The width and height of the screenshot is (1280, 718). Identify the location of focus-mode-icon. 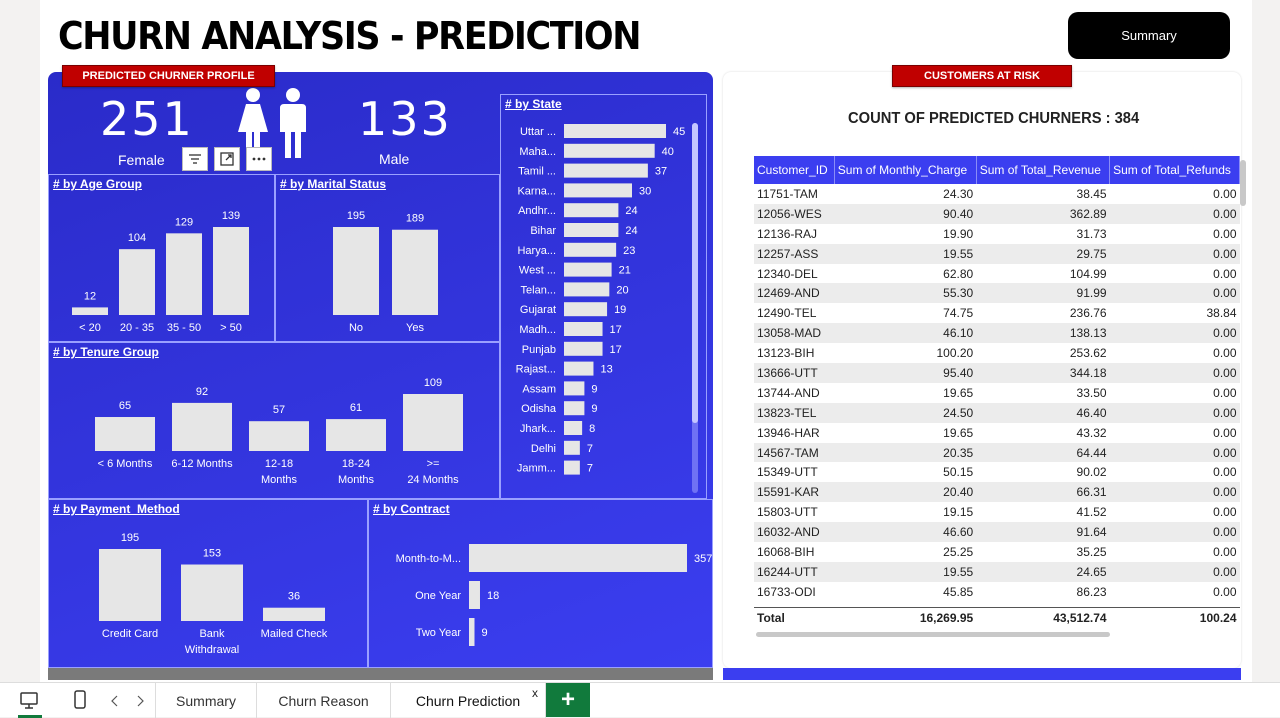
(227, 159).